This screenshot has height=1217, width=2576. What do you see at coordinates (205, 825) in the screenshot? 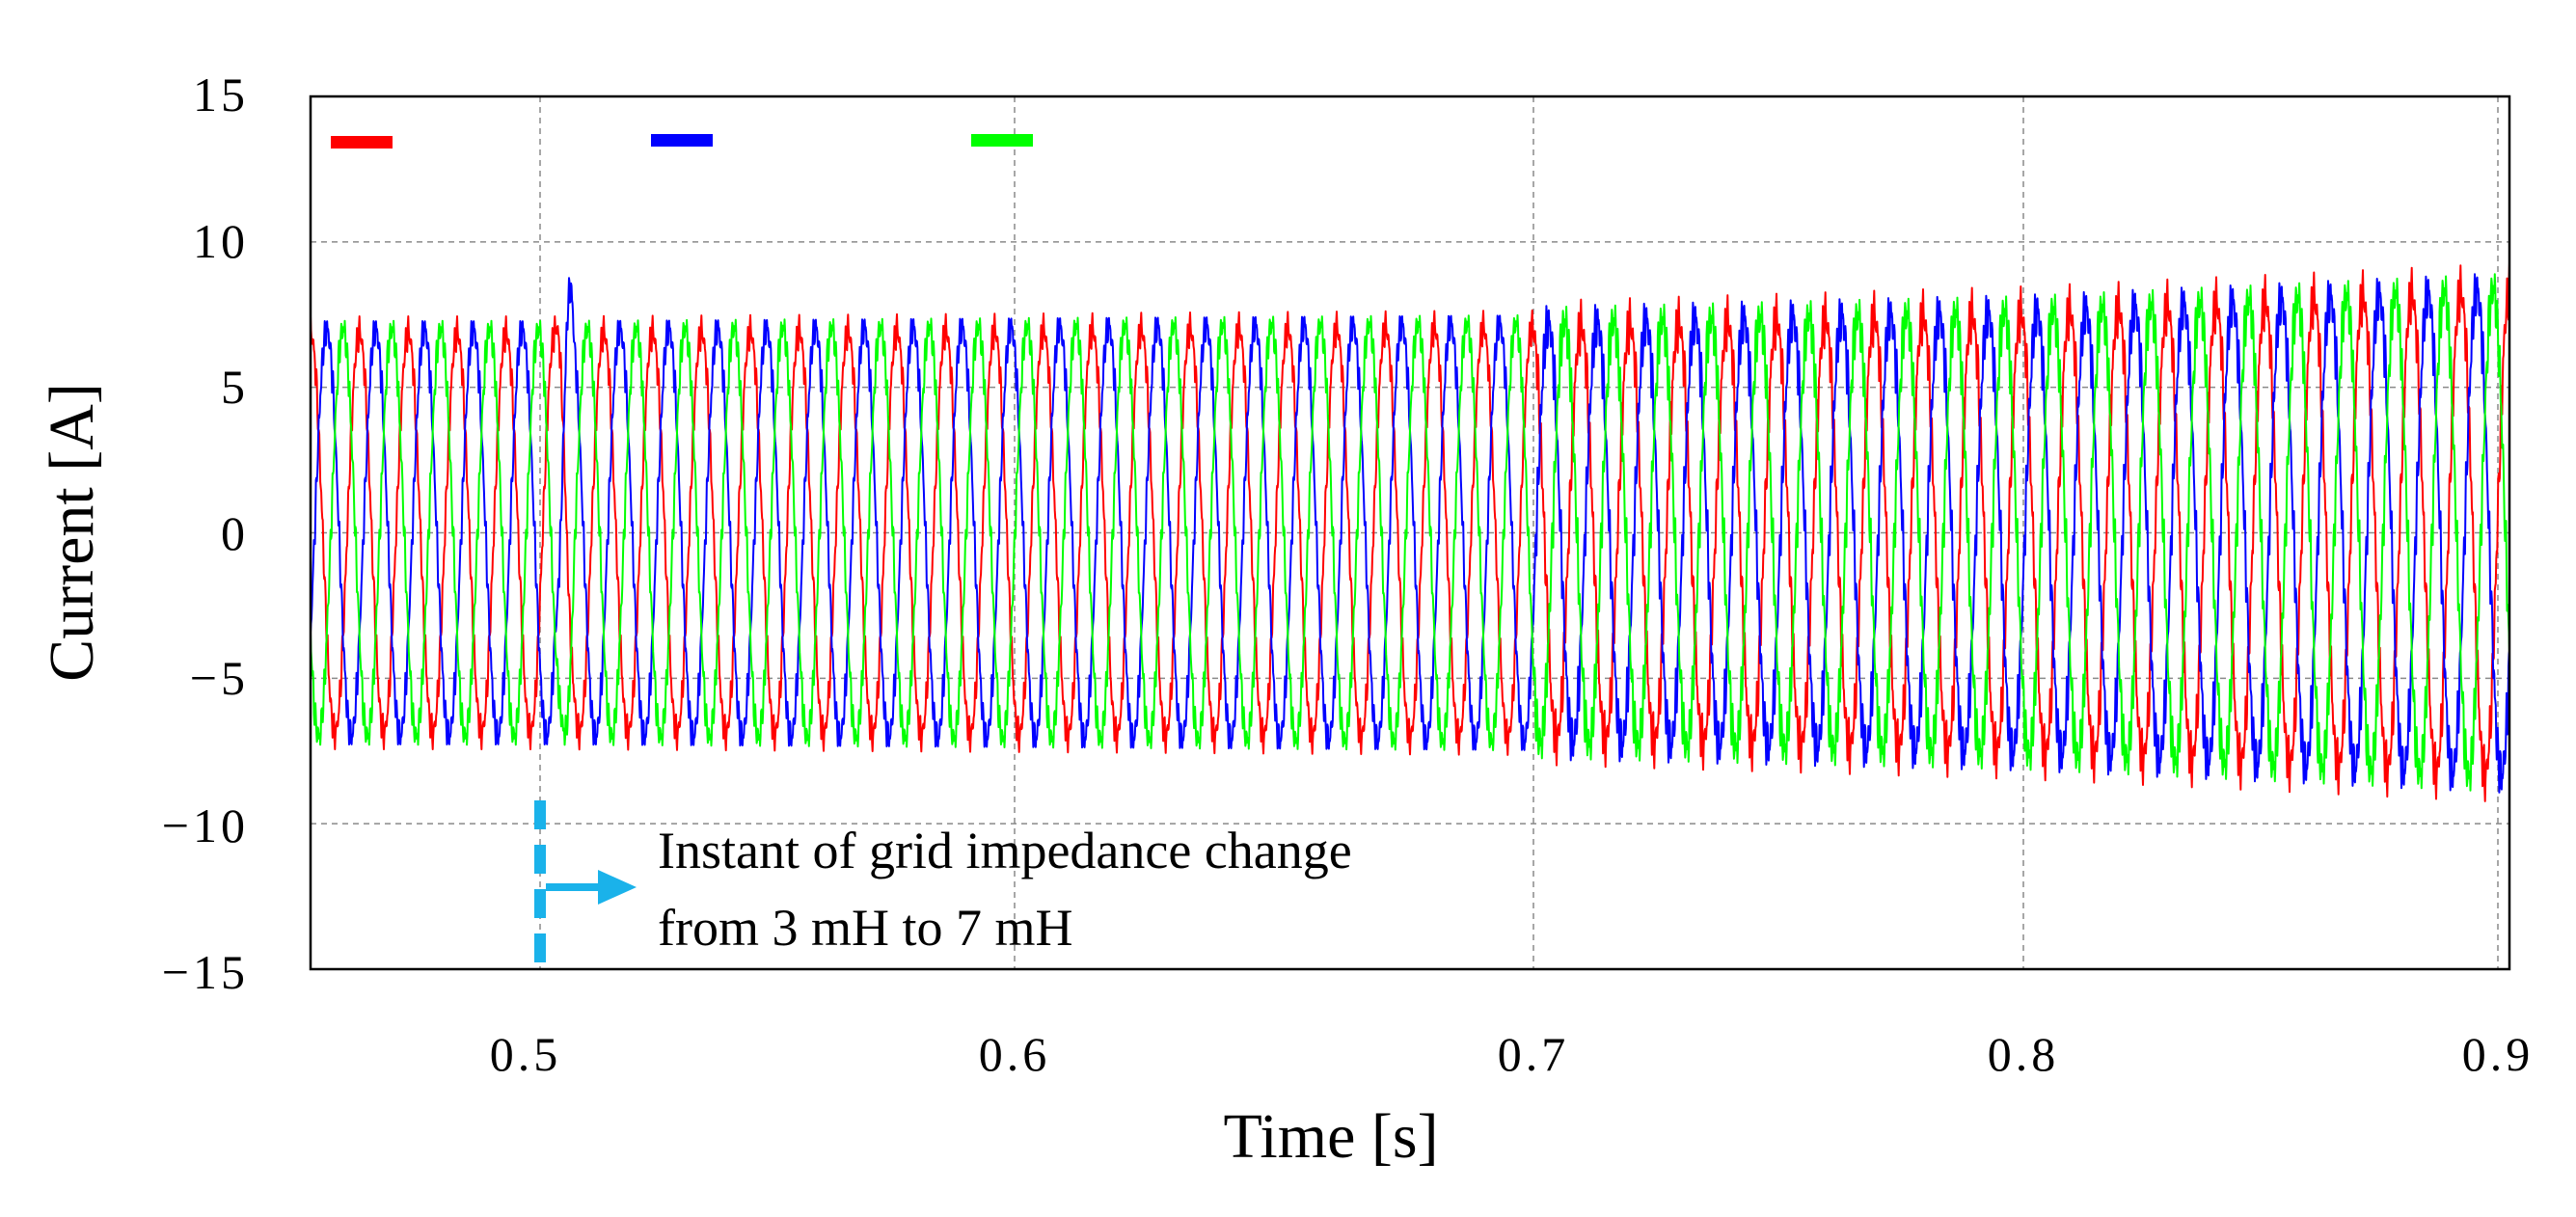
I see `y-tick-label-minus-10: −10` at bounding box center [205, 825].